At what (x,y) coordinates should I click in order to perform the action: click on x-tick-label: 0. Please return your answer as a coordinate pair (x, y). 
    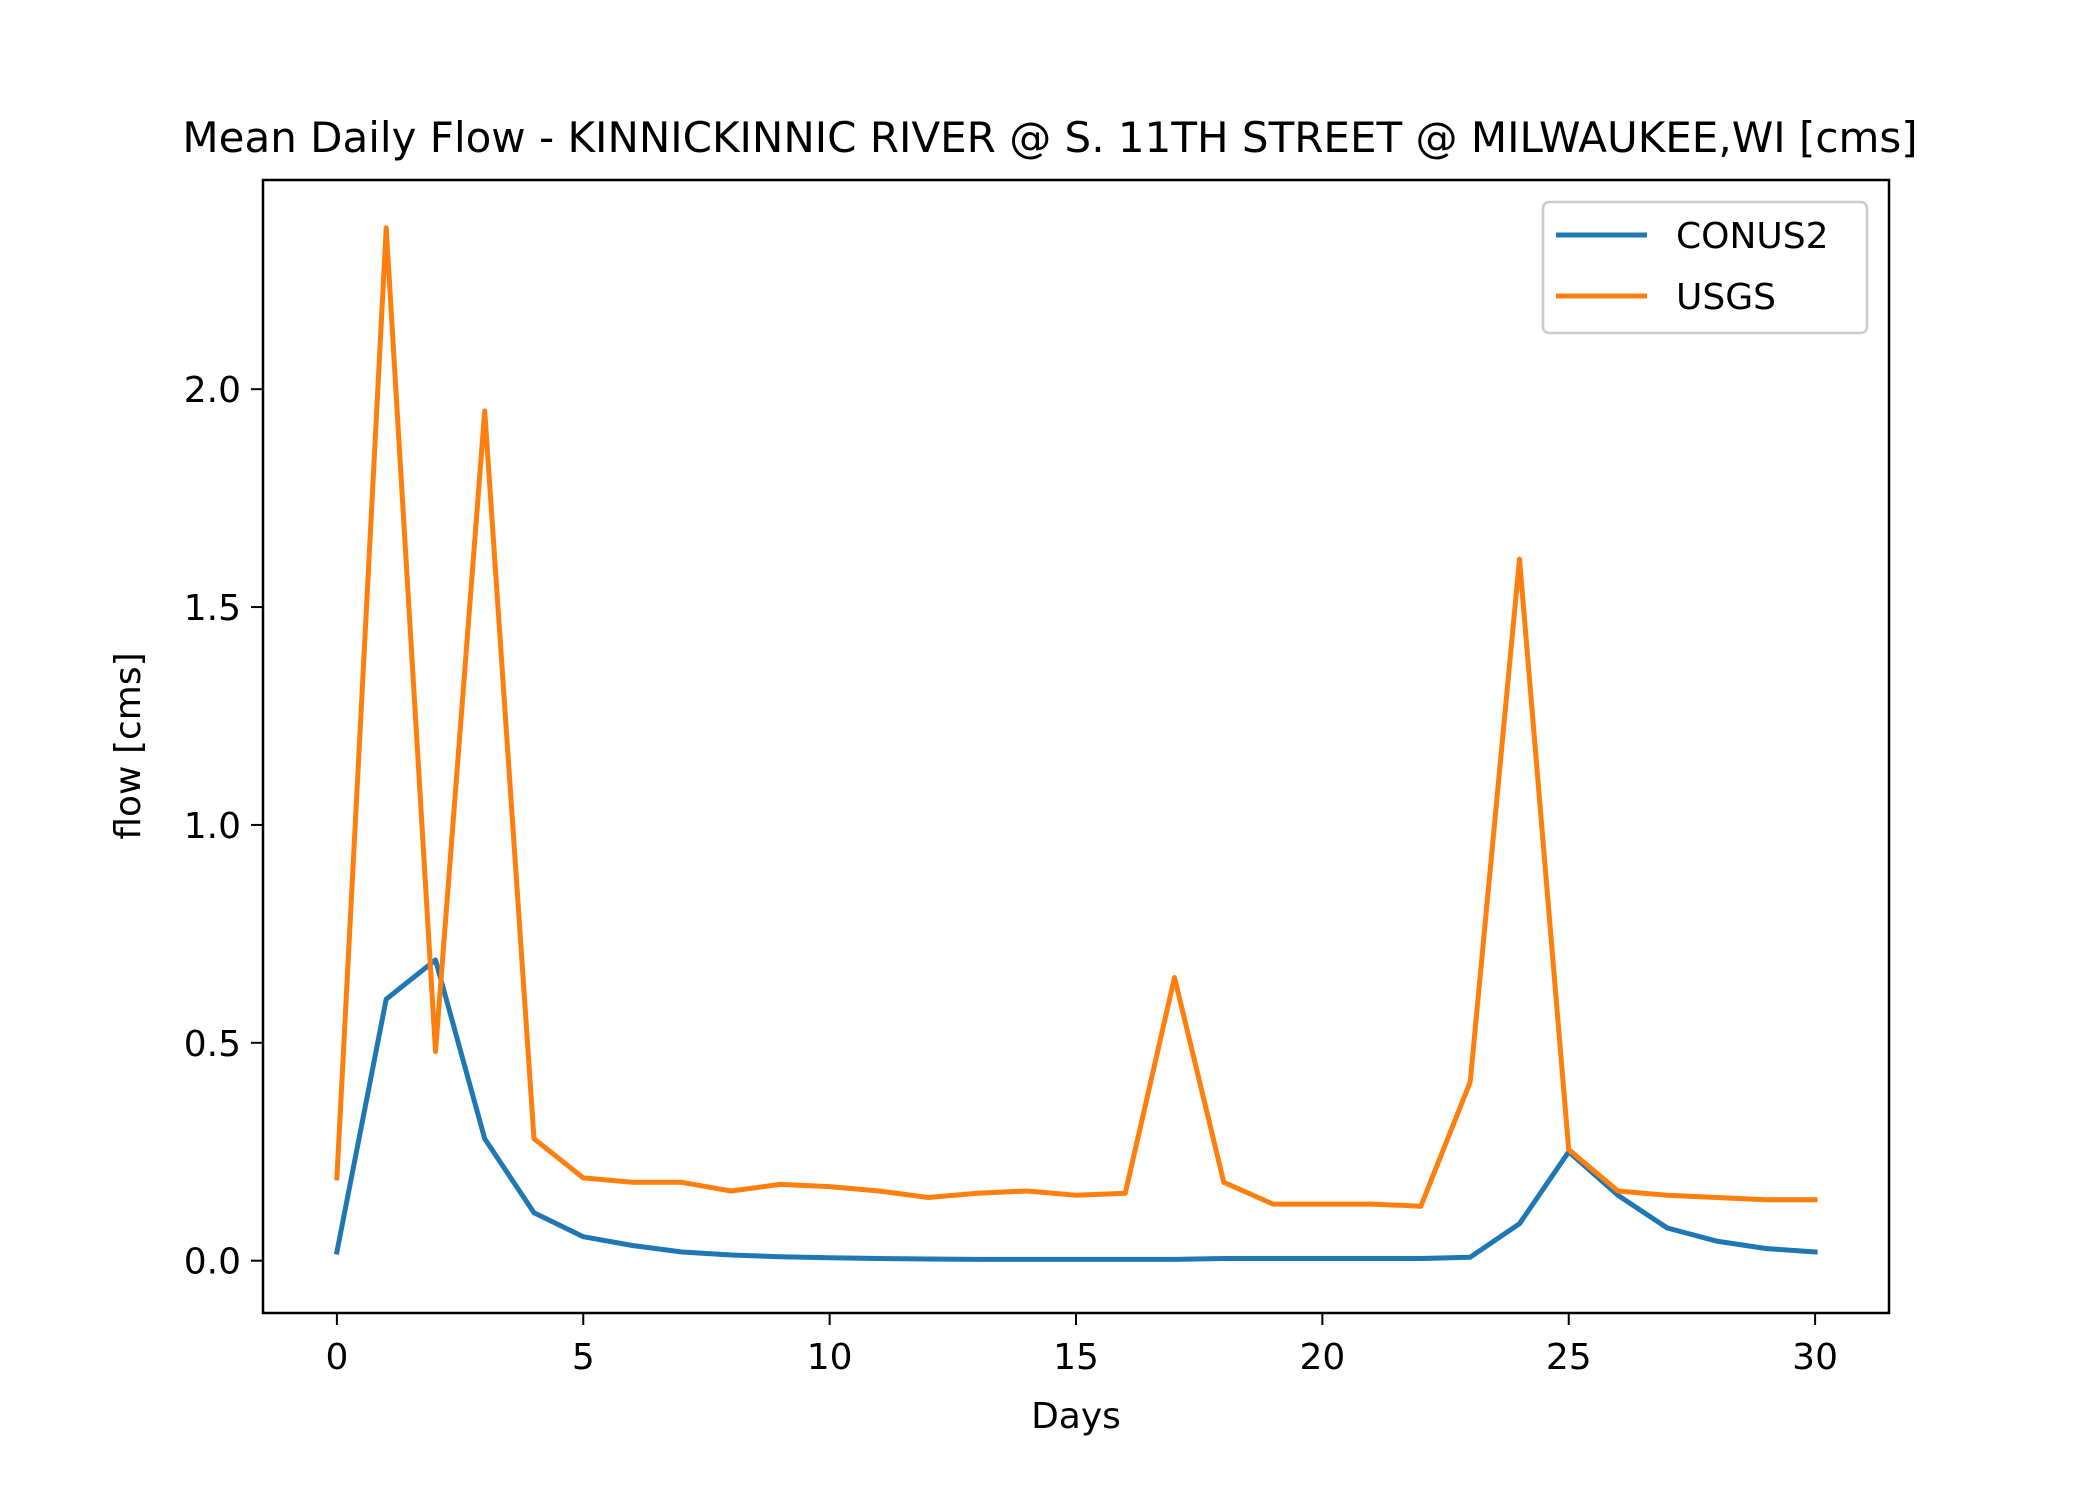
    Looking at the image, I should click on (336, 1357).